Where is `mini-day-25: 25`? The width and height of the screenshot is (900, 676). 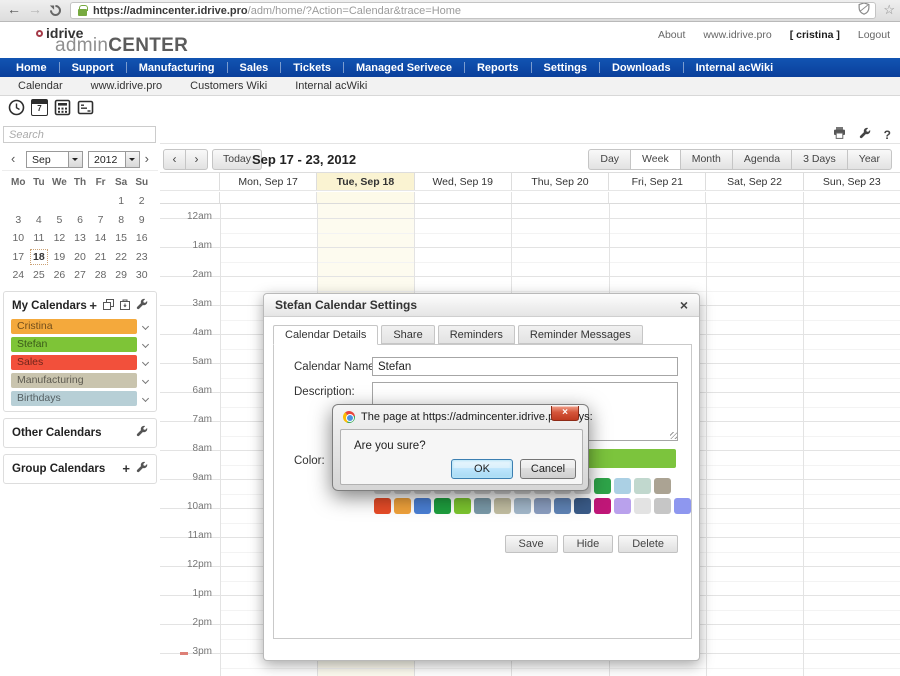 mini-day-25: 25 is located at coordinates (39, 275).